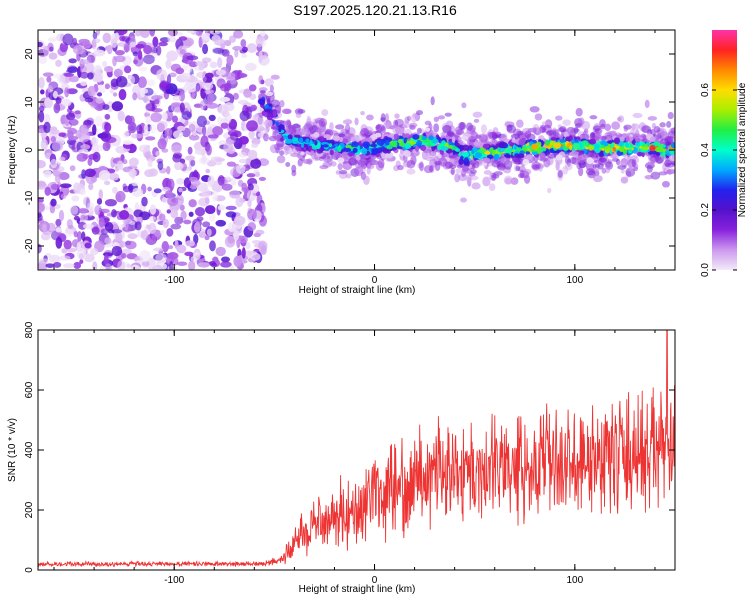 This screenshot has width=750, height=600. Describe the element at coordinates (12, 150) in the screenshot. I see `spectrogram-ylabel: Frequency (Hz)` at that location.